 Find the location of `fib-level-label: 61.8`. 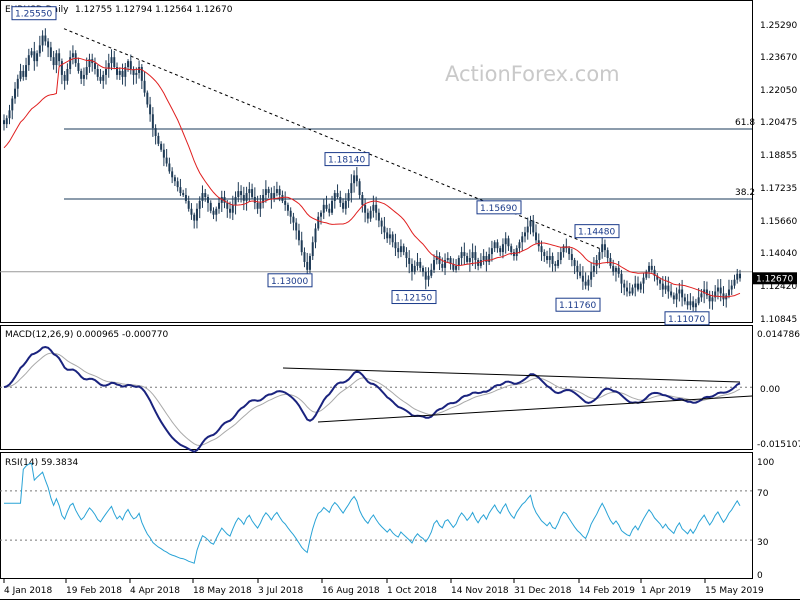

fib-level-label: 61.8 is located at coordinates (745, 123).